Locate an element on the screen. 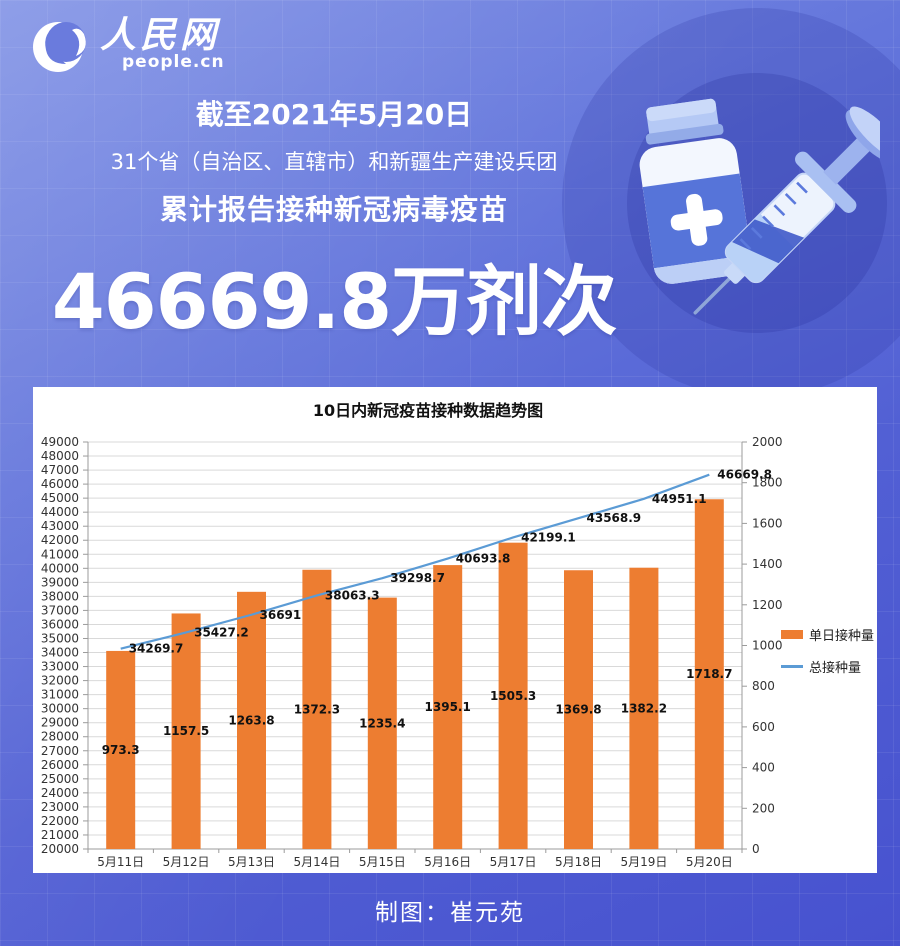 The image size is (900, 946). left-axis-label: 44000 is located at coordinates (60, 512).